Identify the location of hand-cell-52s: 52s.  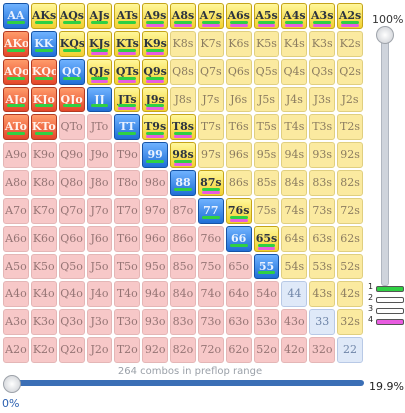
(350, 266).